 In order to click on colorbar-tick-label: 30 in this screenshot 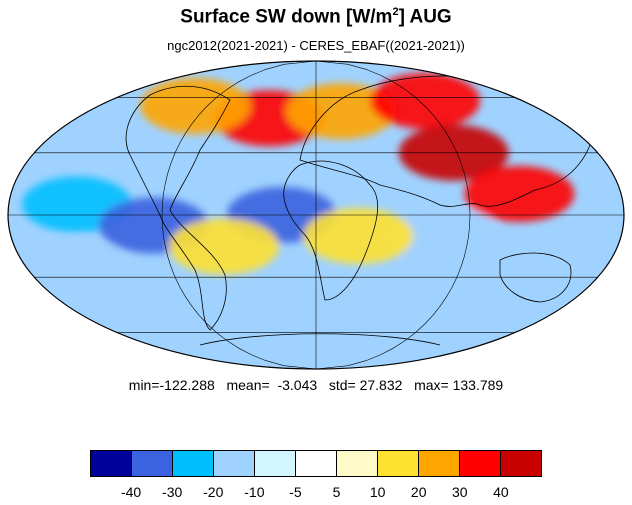, I will do `click(460, 492)`.